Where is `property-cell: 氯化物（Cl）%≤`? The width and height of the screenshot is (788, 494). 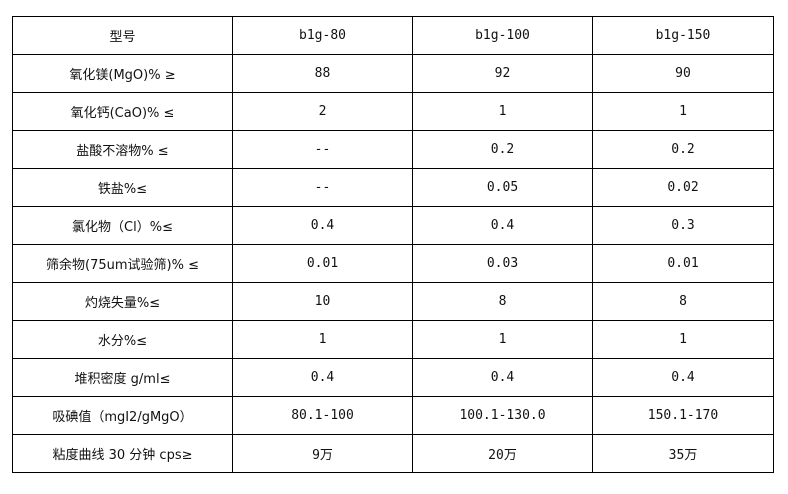
property-cell: 氯化物（Cl）%≤ is located at coordinates (122, 225).